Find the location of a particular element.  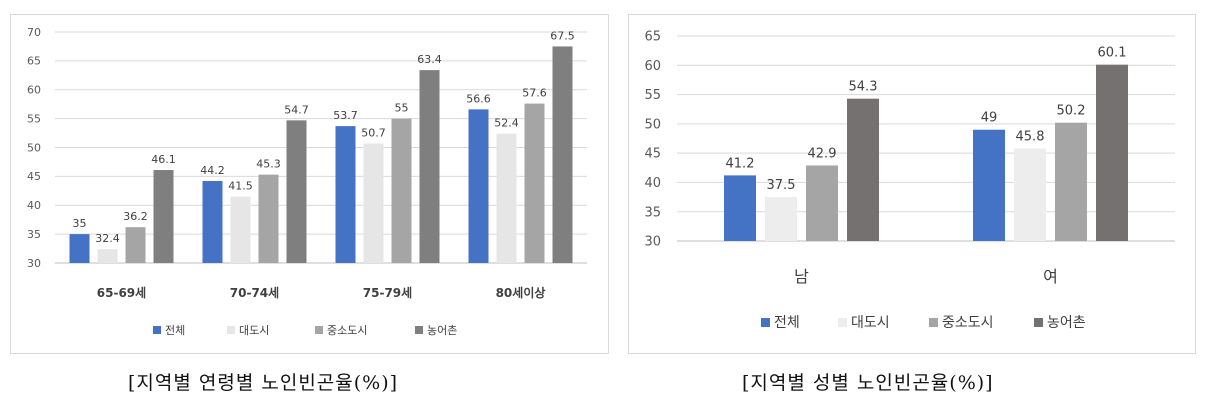

chart-0-data-label: 57.6 is located at coordinates (534, 93).